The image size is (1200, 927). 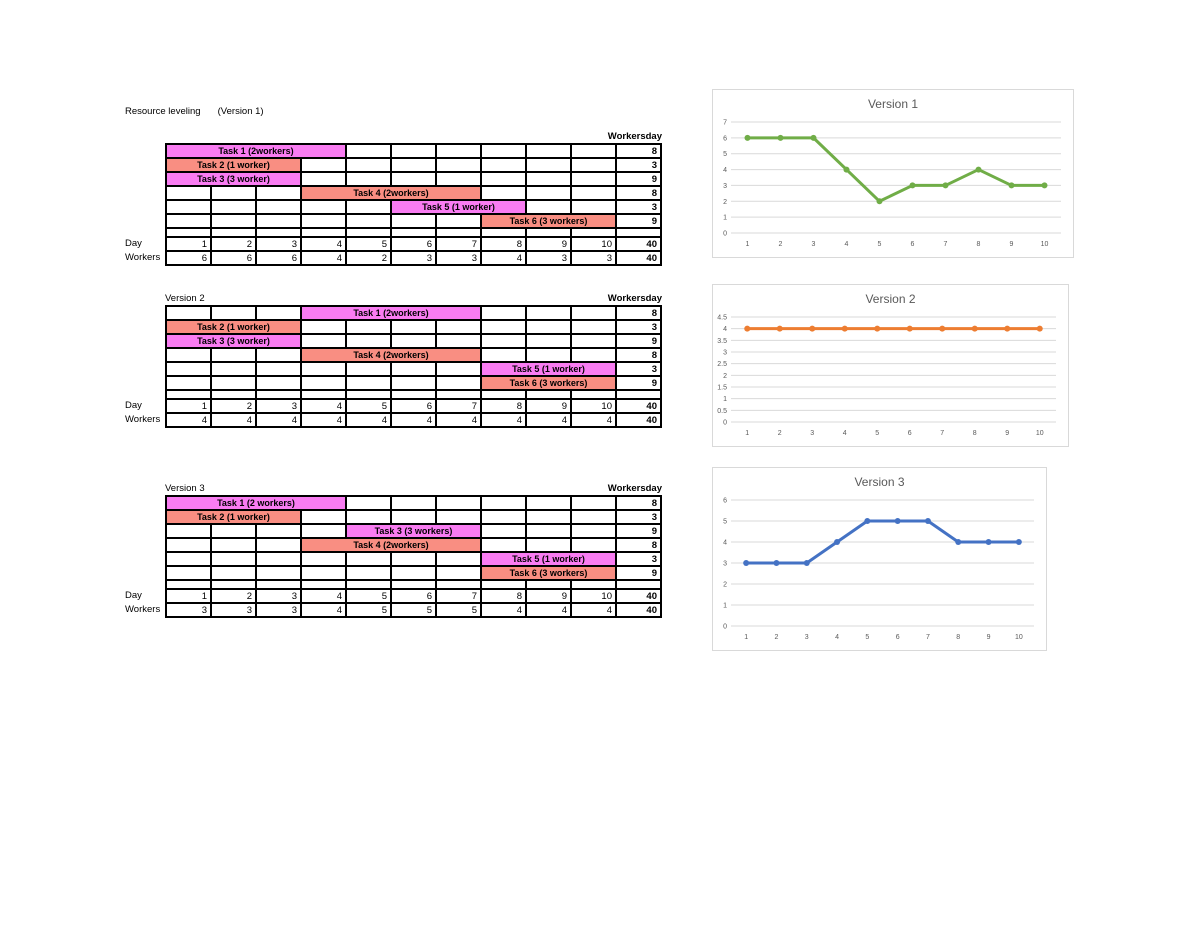 I want to click on x-axis-tick-label: 9, so click(x=1012, y=244).